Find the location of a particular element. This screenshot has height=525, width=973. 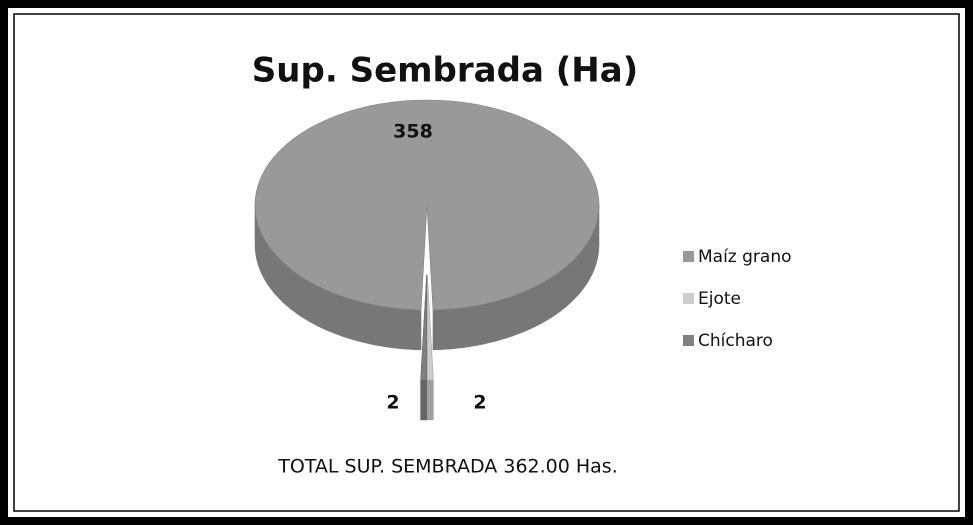

legend-label: Maíz grano is located at coordinates (745, 257).